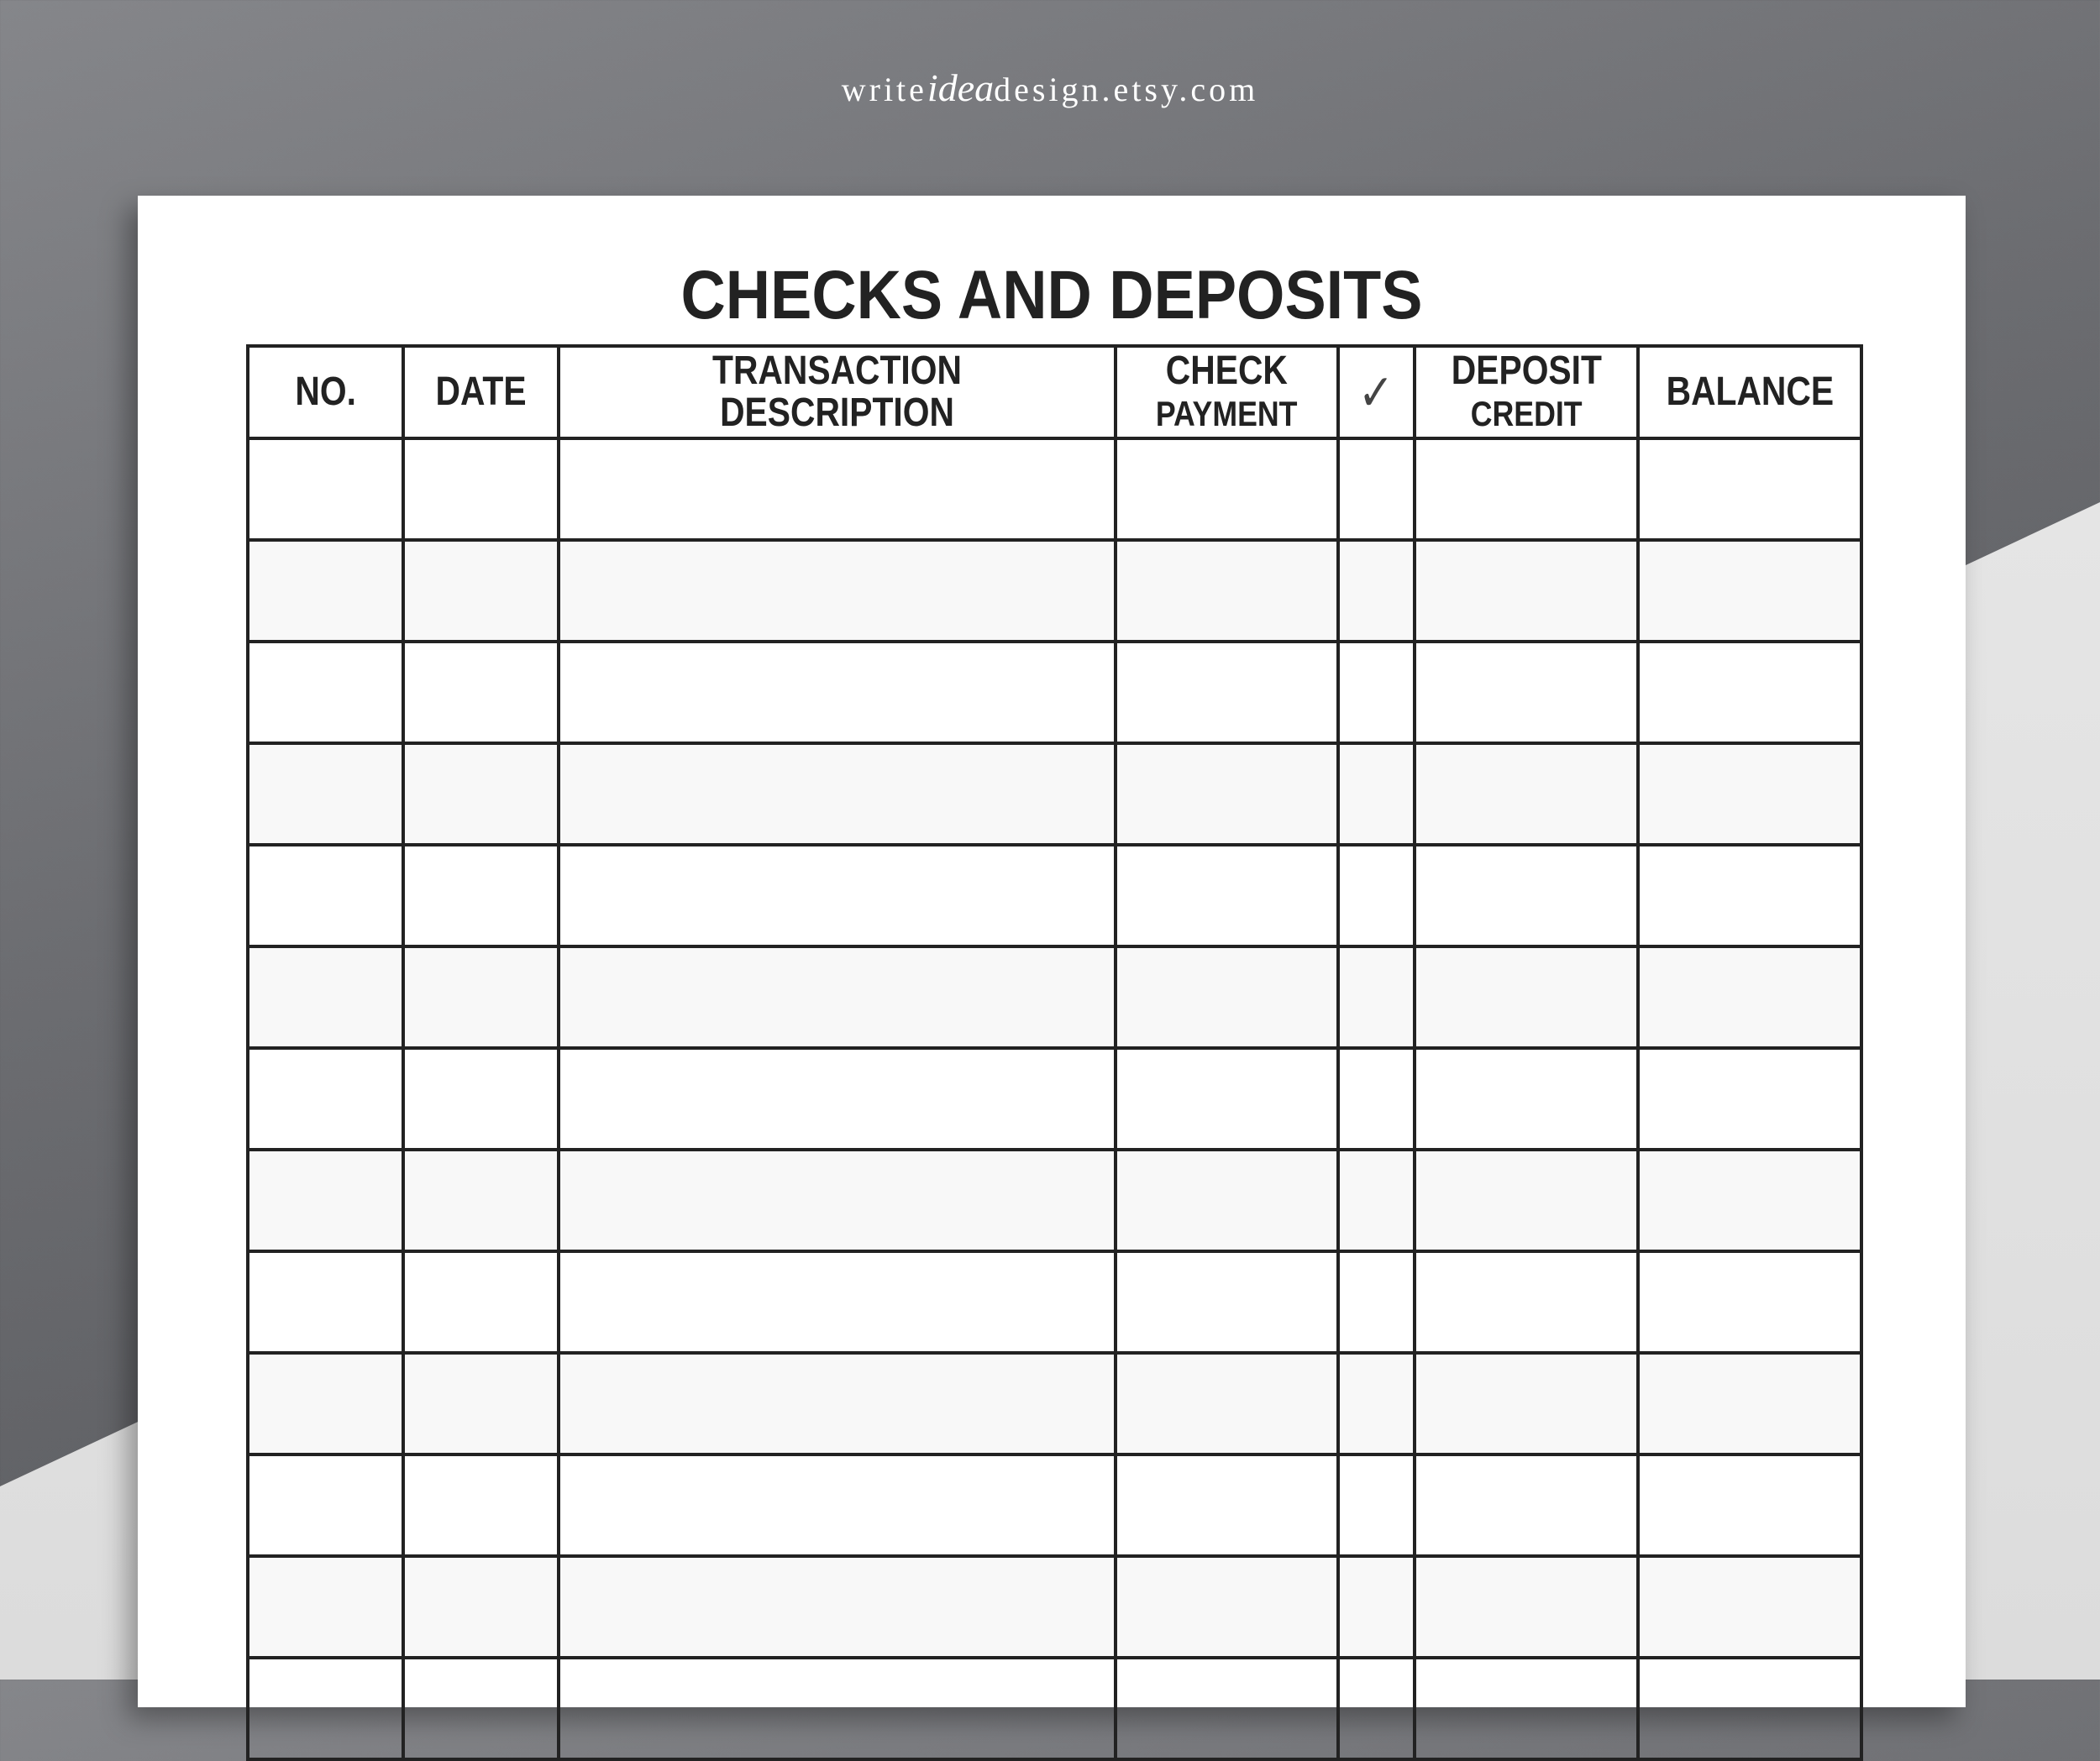 This screenshot has height=1761, width=2100. I want to click on col-no: NO., so click(325, 392).